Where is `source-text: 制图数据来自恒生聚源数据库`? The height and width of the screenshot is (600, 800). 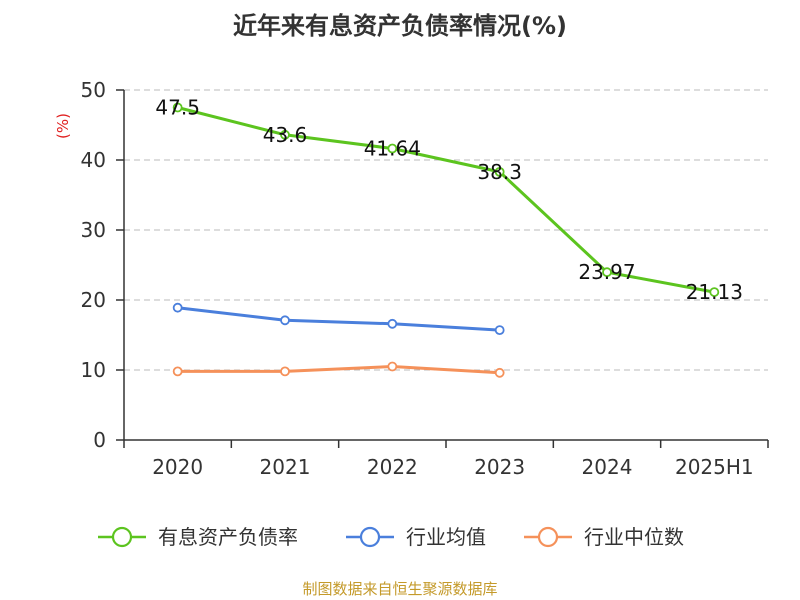 source-text: 制图数据来自恒生聚源数据库 is located at coordinates (399, 589).